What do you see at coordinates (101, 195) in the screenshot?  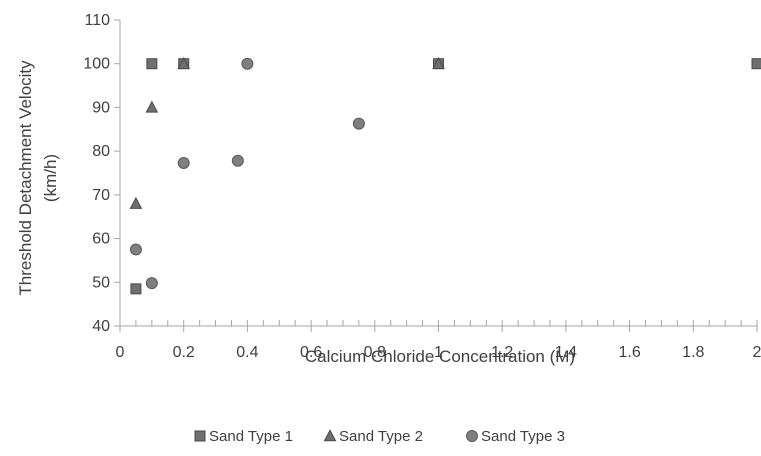 I see `y-tick-label: 70` at bounding box center [101, 195].